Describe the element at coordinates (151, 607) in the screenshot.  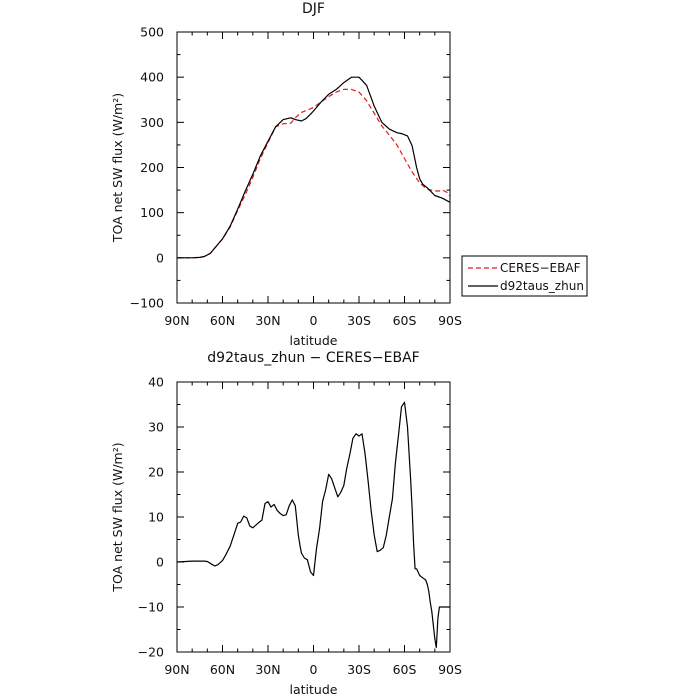
I see `bottom-y-tick-label: −10` at that location.